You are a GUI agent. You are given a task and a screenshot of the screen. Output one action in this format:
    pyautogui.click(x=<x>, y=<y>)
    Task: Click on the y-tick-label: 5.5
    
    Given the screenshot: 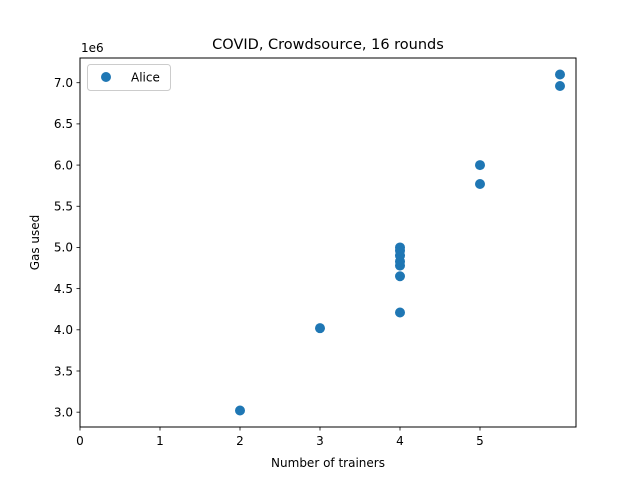 What is the action you would take?
    pyautogui.click(x=63, y=207)
    